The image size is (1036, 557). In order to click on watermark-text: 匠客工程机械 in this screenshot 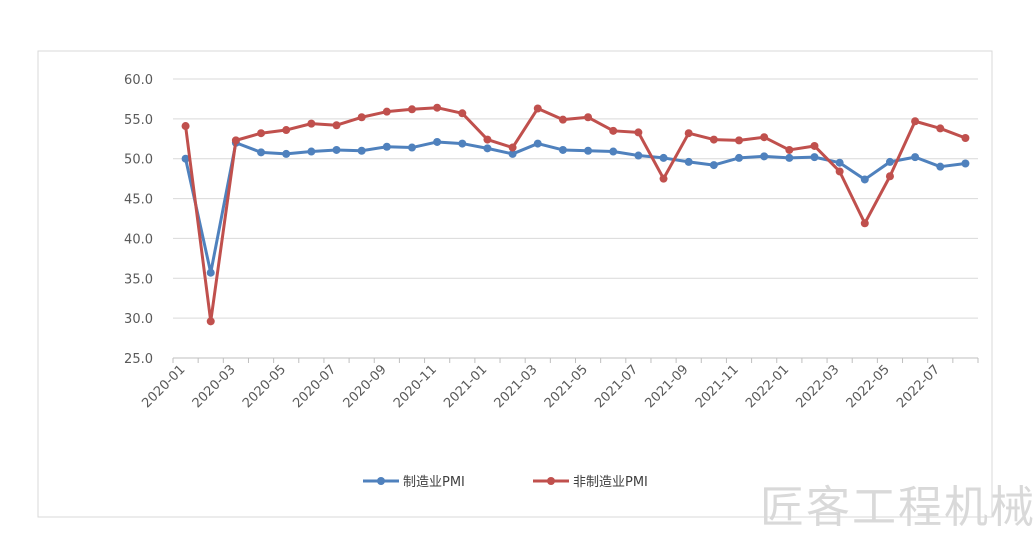, I will do `click(898, 507)`.